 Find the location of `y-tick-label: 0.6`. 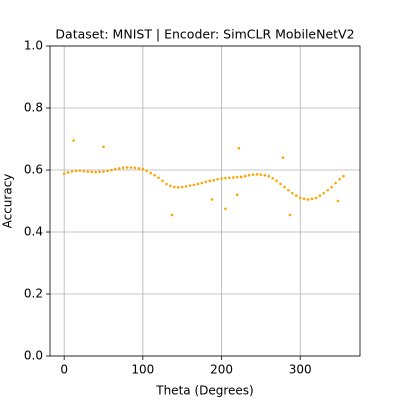

y-tick-label: 0.6 is located at coordinates (33, 170).